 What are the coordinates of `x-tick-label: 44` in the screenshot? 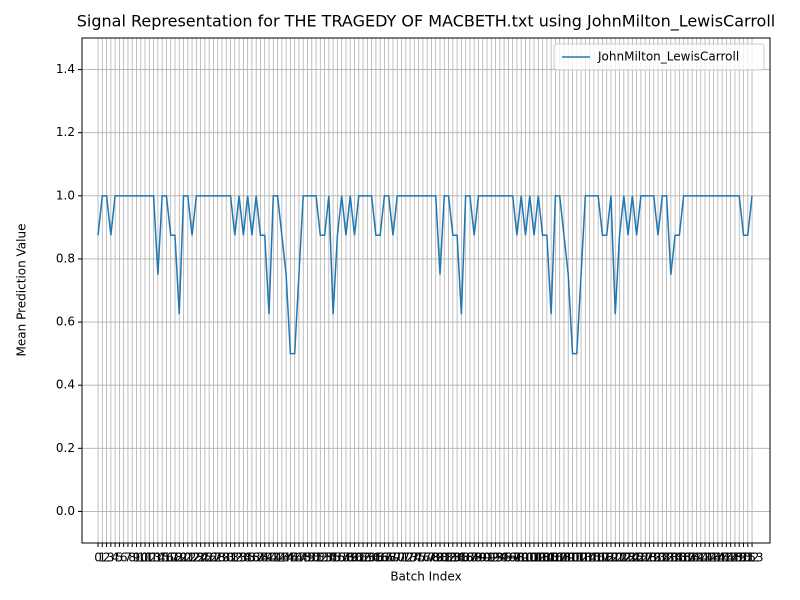 It's located at (285, 558).